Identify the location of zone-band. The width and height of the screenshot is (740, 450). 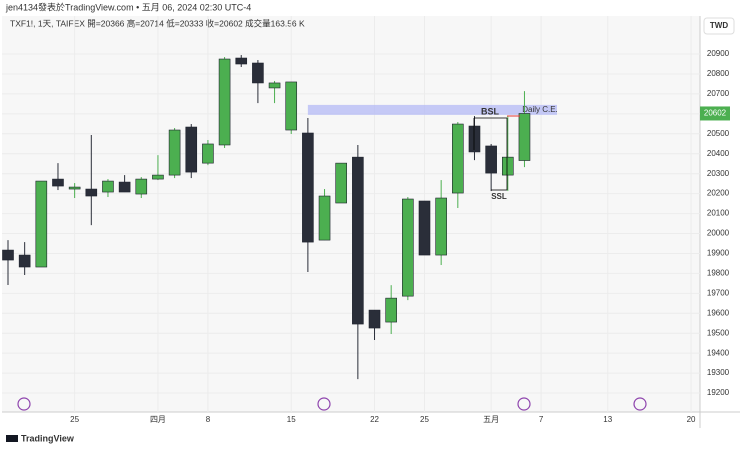
(432, 109).